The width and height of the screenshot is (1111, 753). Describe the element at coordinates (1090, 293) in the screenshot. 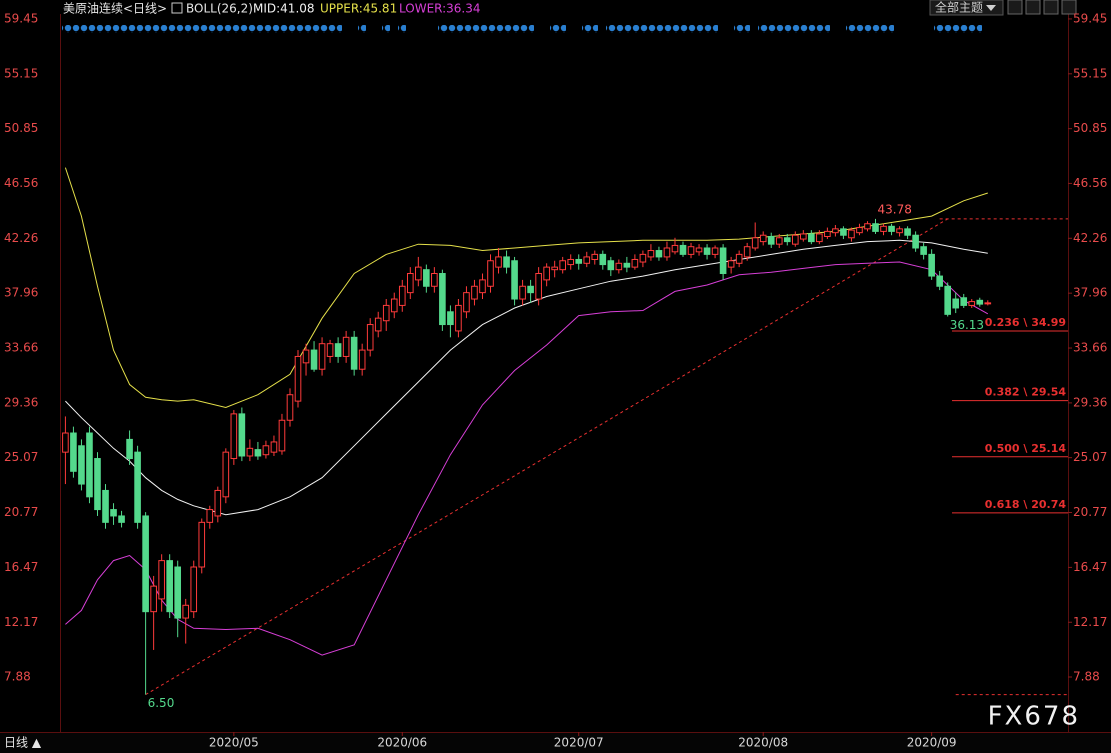

I see `y-tick-label-right: 37.96` at that location.